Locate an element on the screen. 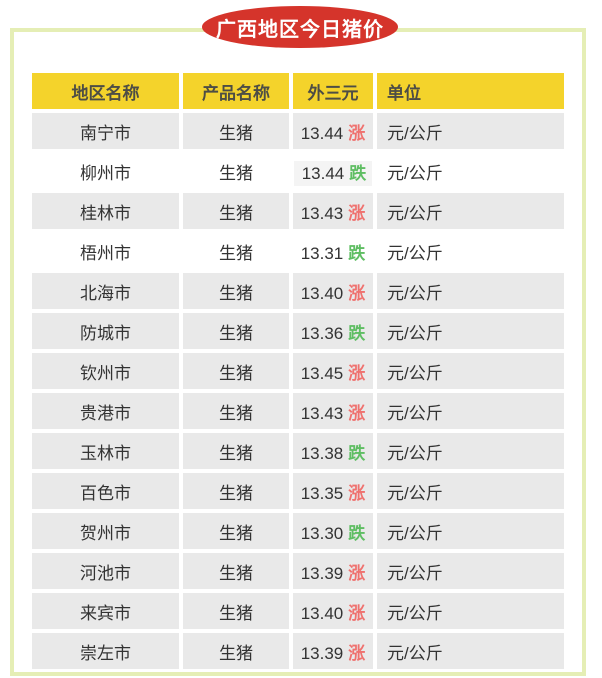 This screenshot has width=602, height=678. header-region: 地区名称 is located at coordinates (105, 91).